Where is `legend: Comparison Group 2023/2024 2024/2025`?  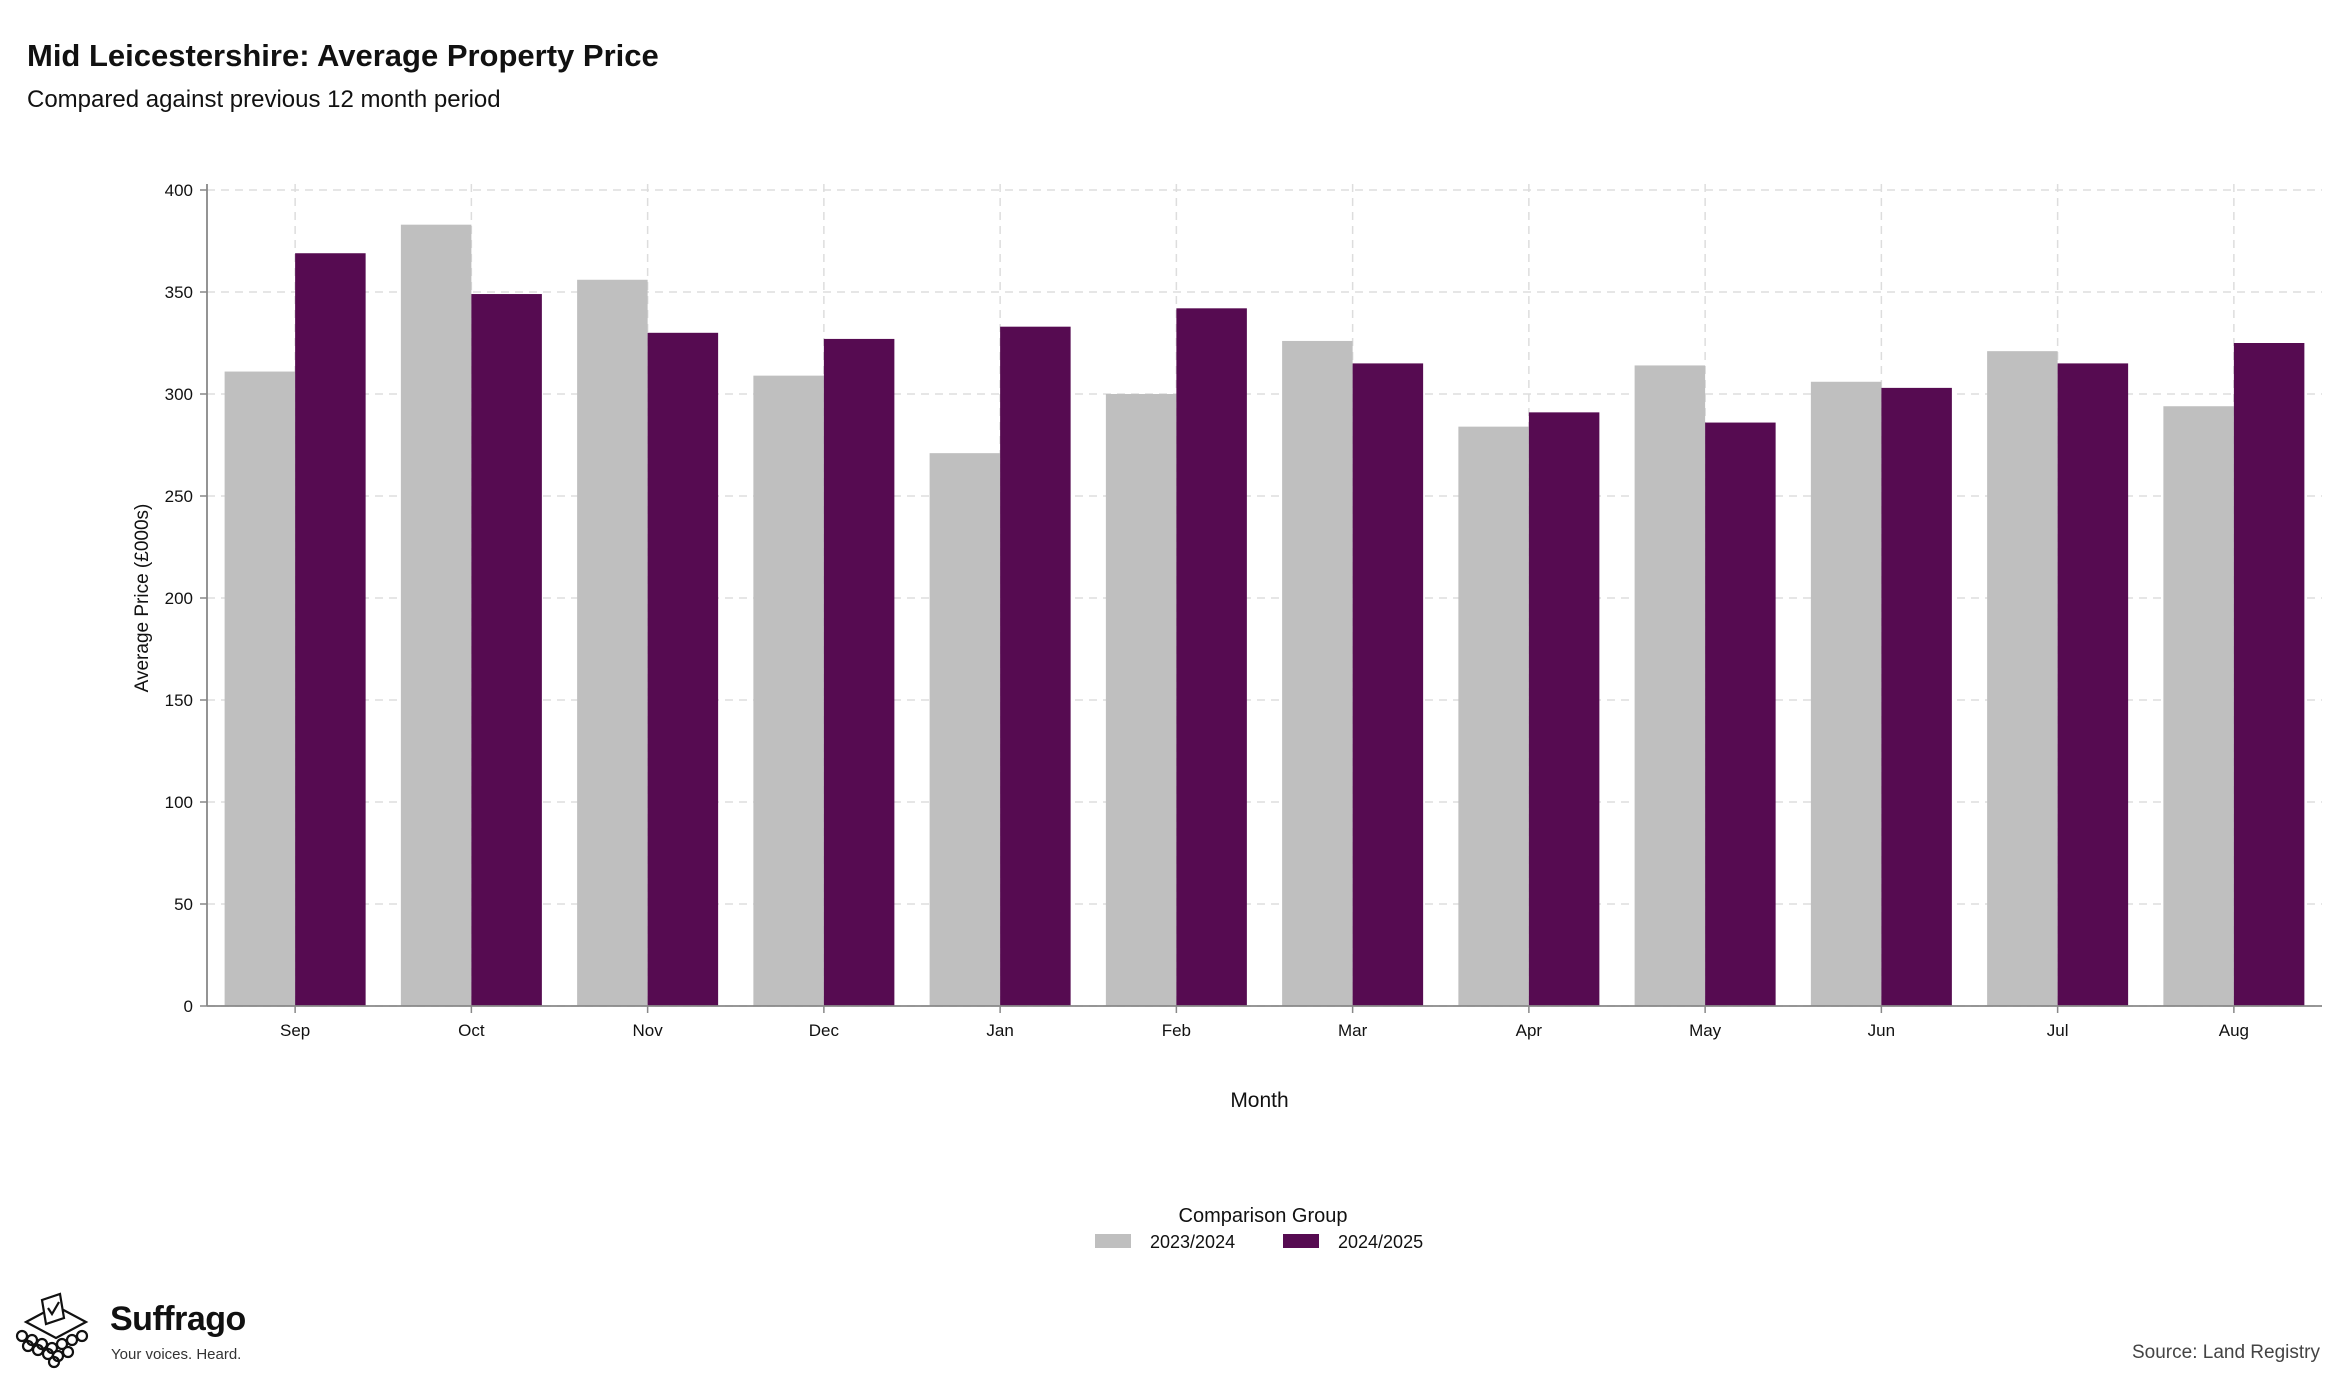 legend: Comparison Group 2023/2024 2024/2025 is located at coordinates (1259, 1228).